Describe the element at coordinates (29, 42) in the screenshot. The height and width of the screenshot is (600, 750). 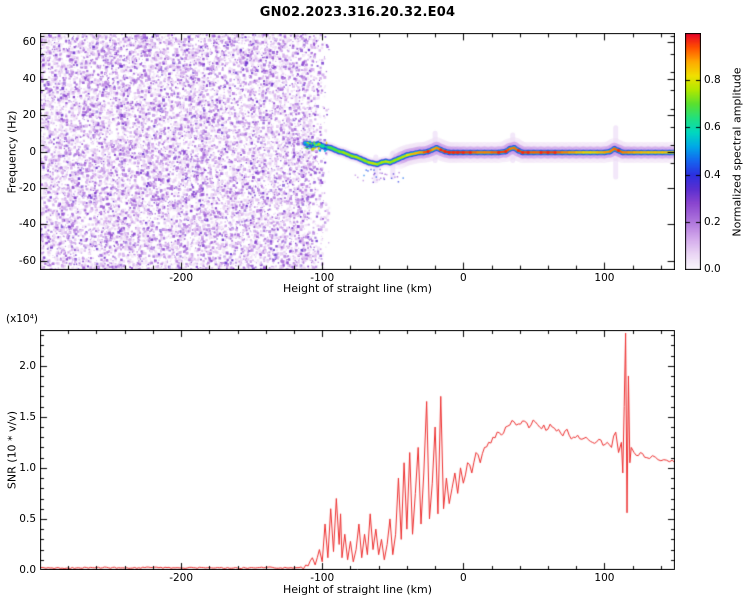
I see `spectro-y-tick-label: 60` at that location.